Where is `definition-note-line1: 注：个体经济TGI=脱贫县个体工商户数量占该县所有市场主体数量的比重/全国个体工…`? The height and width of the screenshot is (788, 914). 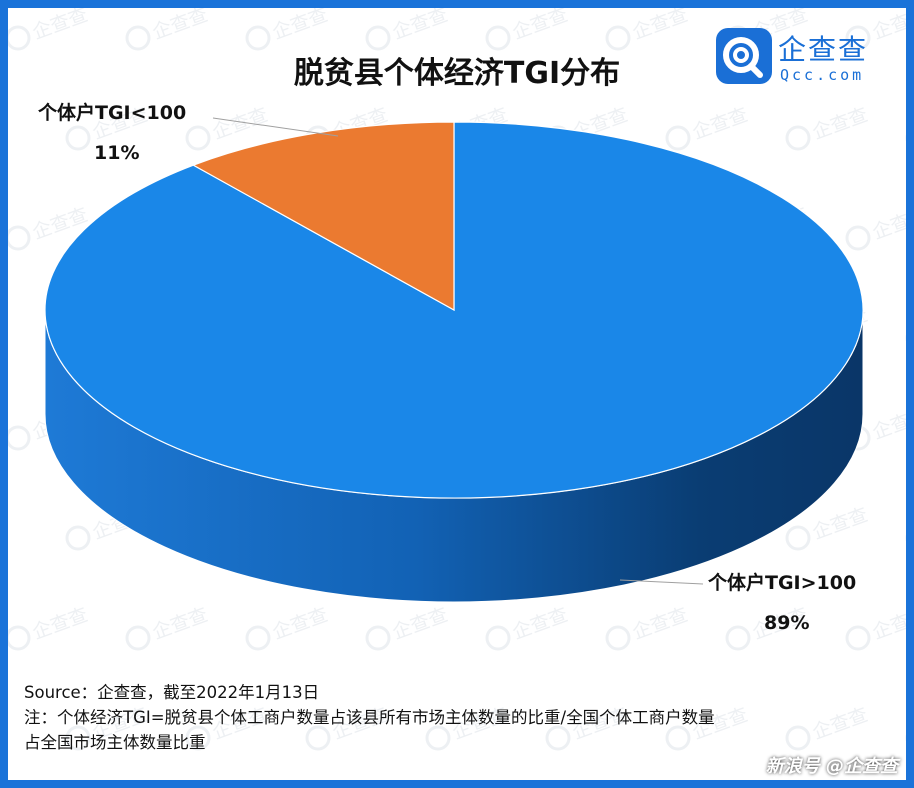
definition-note-line1: 注：个体经济TGI=脱贫县个体工商户数量占该县所有市场主体数量的比重/全国个体工… is located at coordinates (369, 717).